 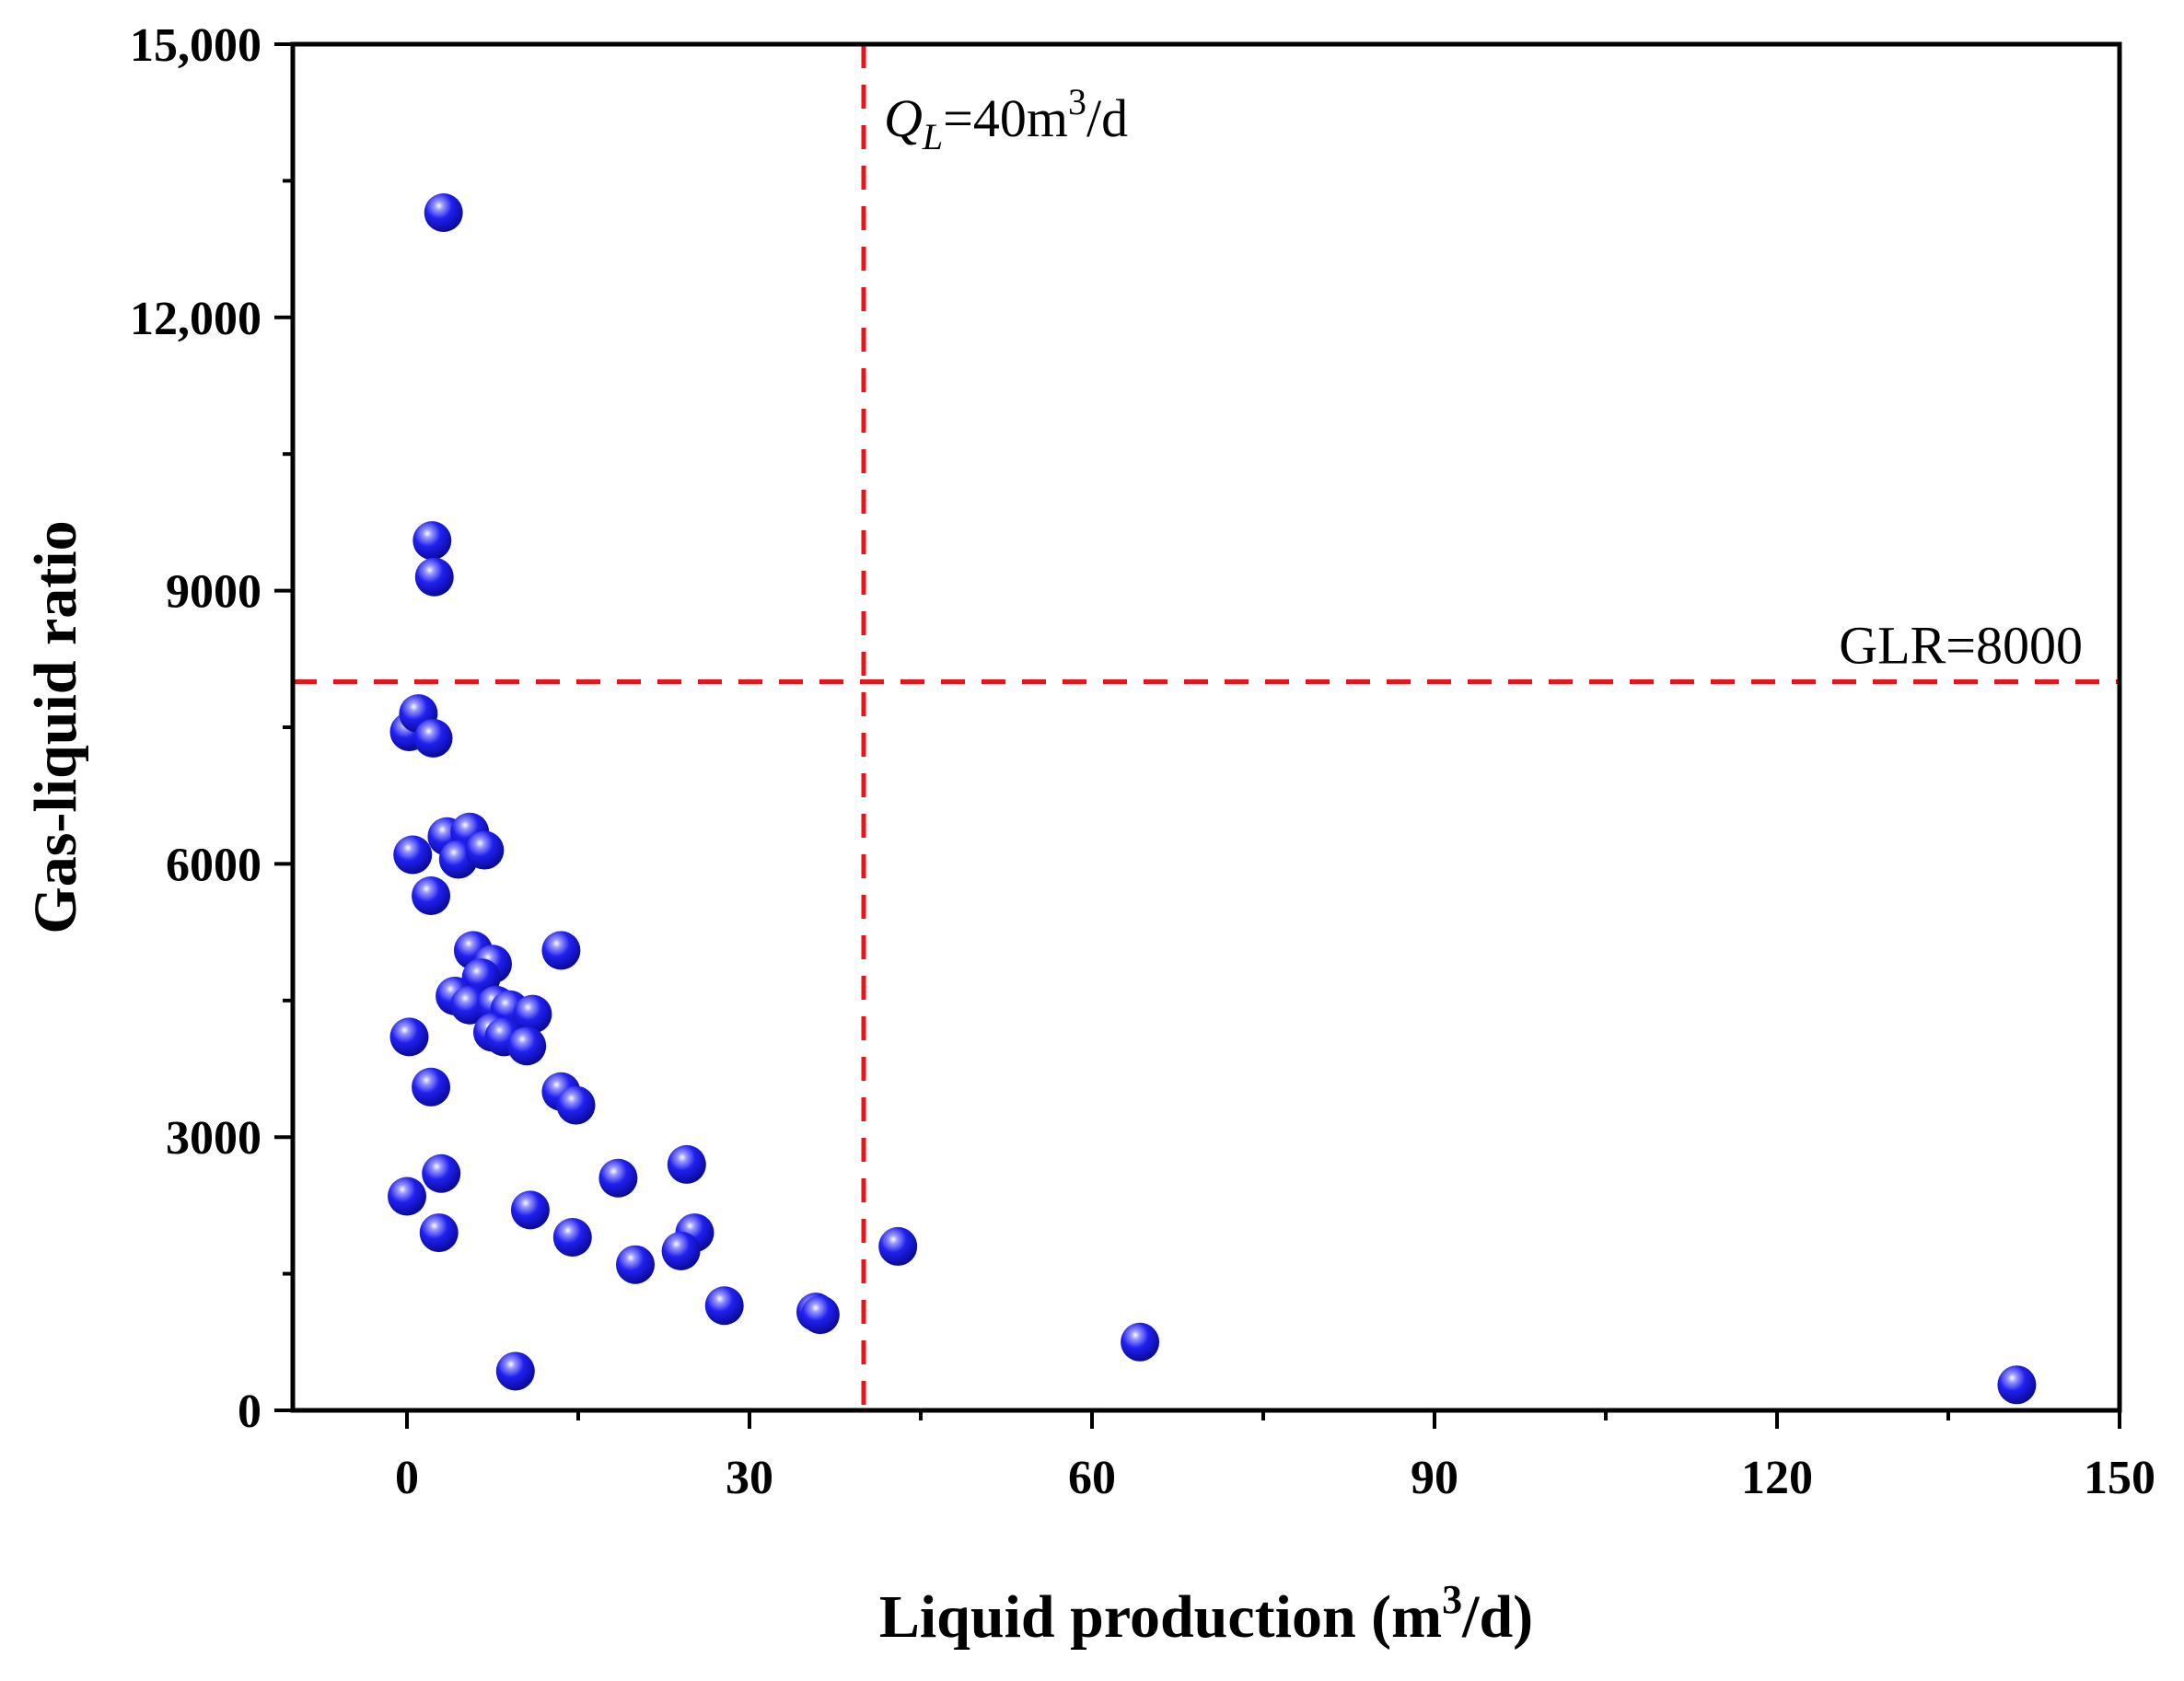 What do you see at coordinates (1107, 118) in the screenshot?
I see `vertical-line-label-end: /d` at bounding box center [1107, 118].